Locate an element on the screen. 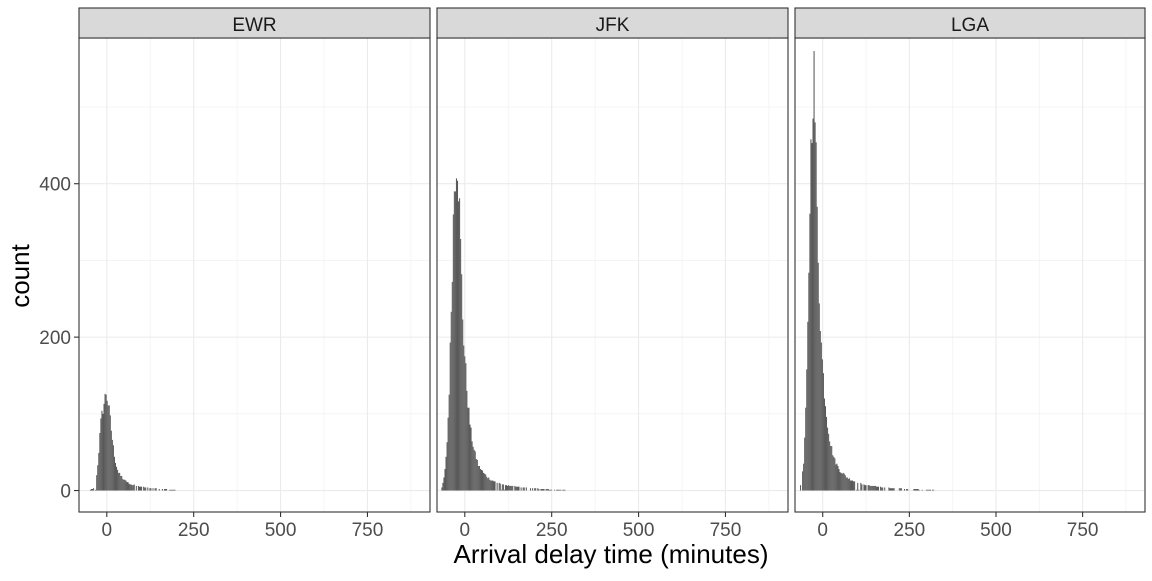 Image resolution: width=1152 pixels, height=581 pixels. y-tick-label: 400 is located at coordinates (55, 185).